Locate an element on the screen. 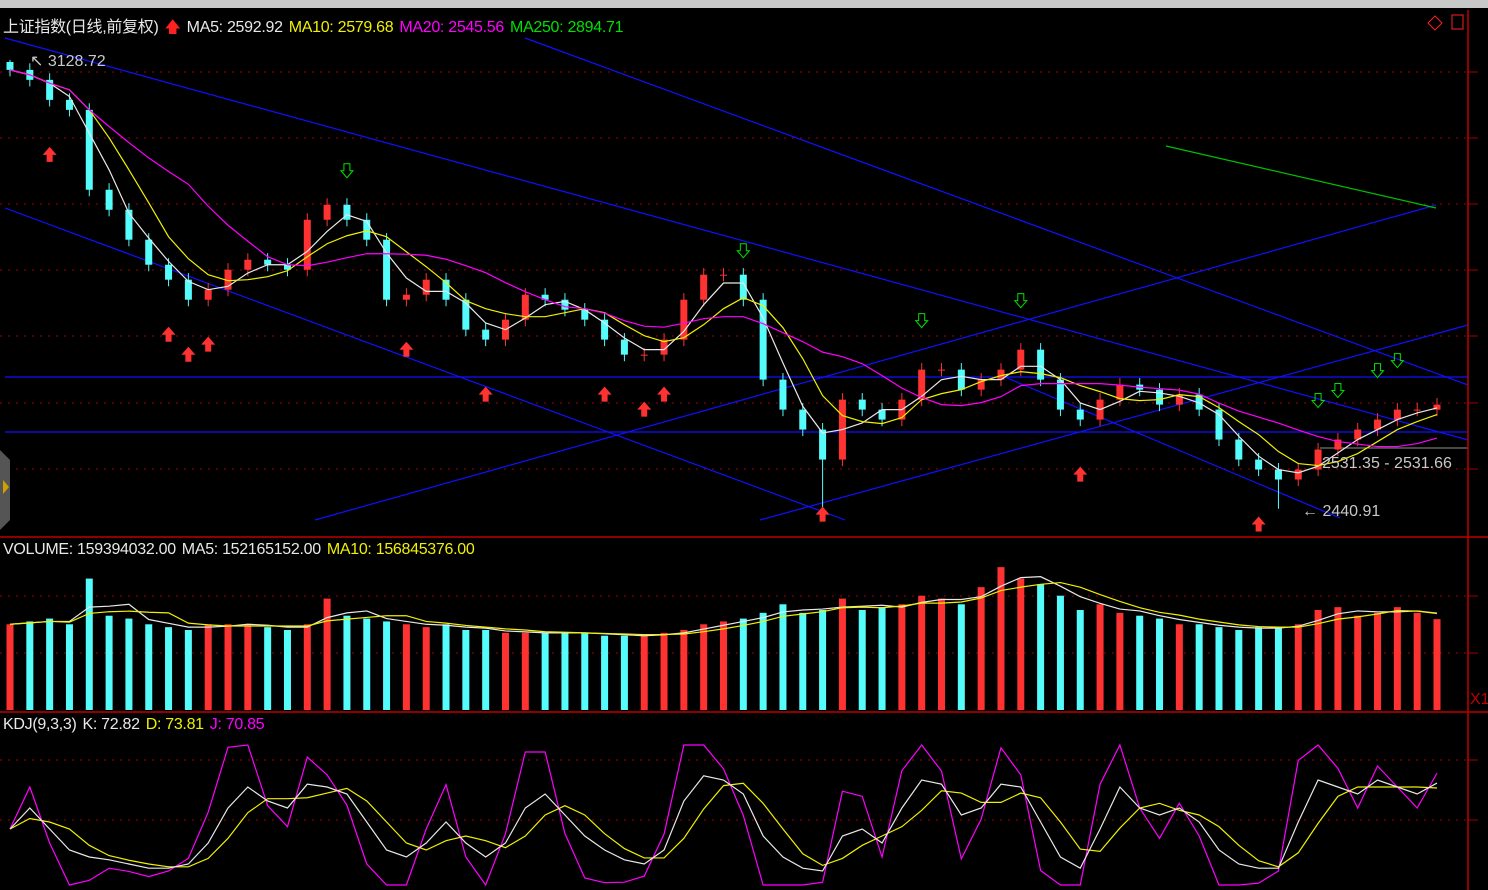  high-value: 3128.72 is located at coordinates (76, 61).